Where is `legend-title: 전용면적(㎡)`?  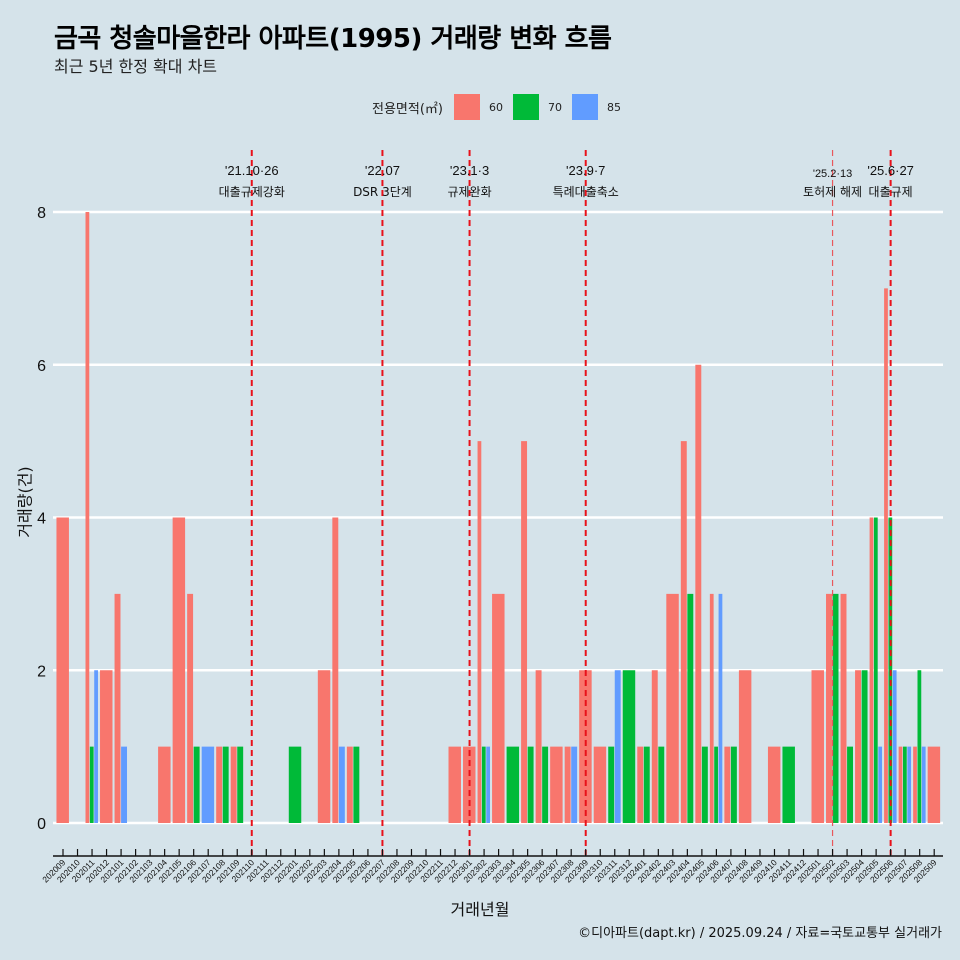
legend-title: 전용면적(㎡) is located at coordinates (407, 109).